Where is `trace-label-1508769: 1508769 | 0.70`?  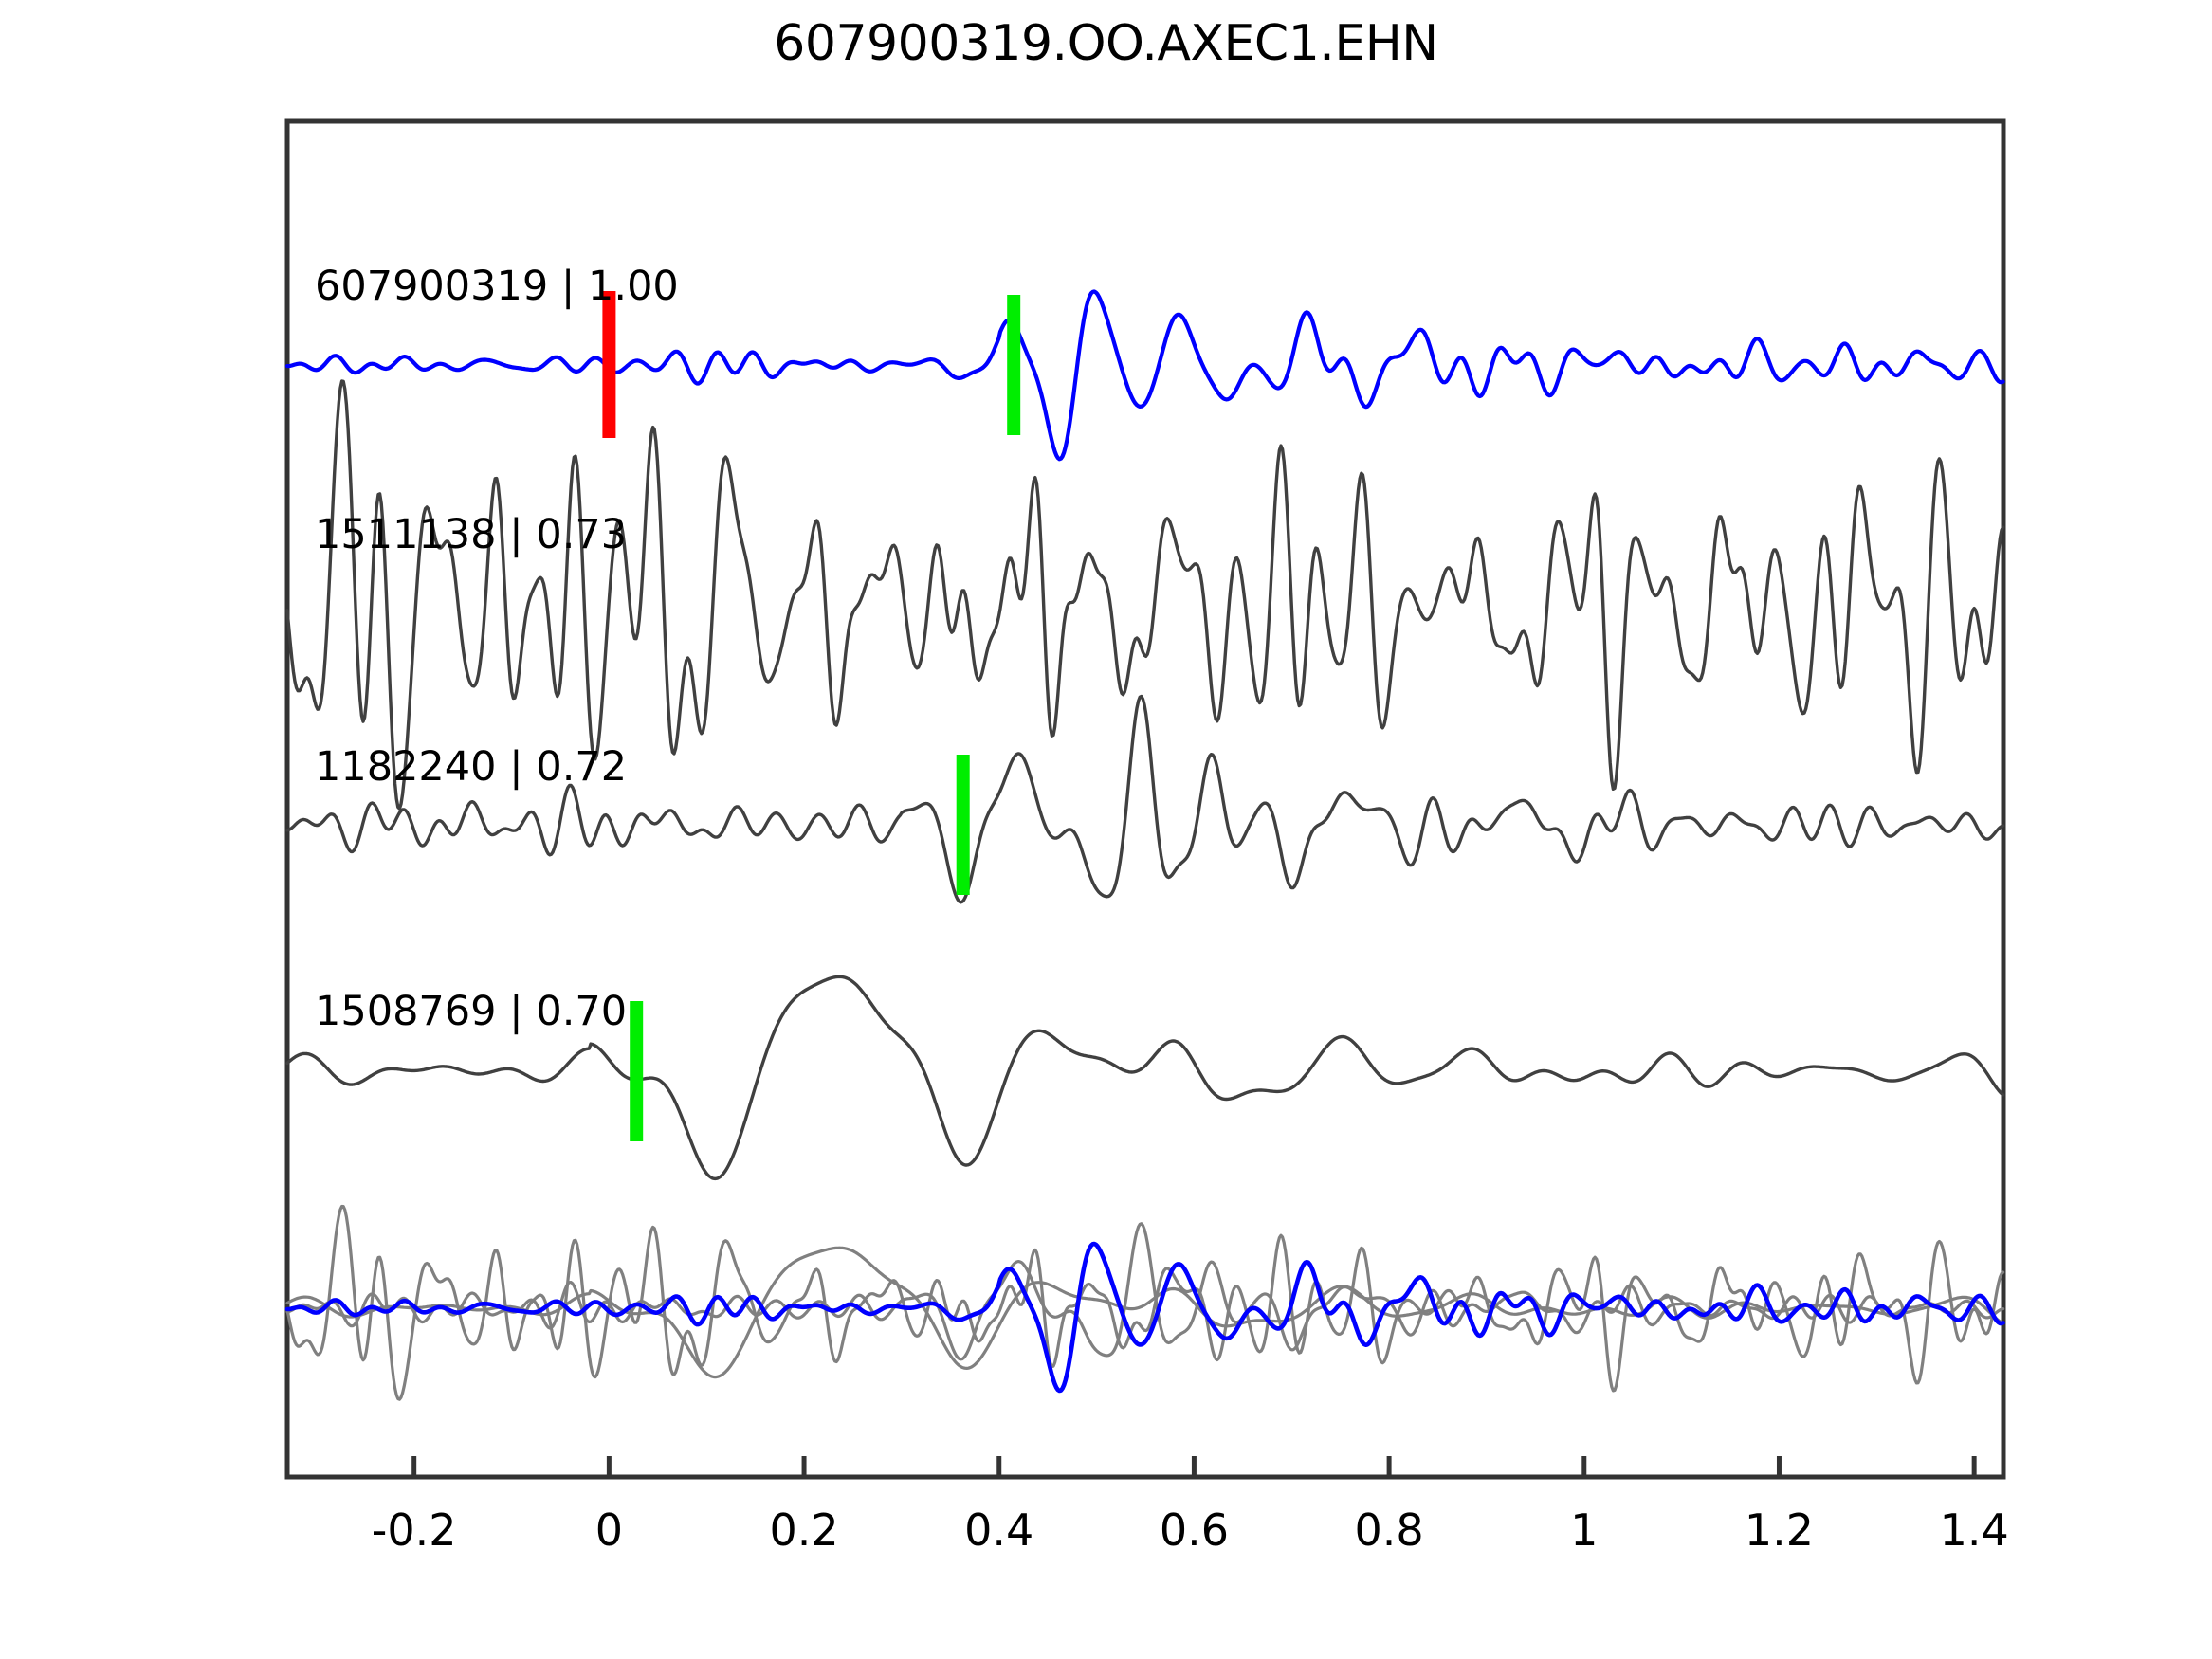 trace-label-1508769: 1508769 | 0.70 is located at coordinates (471, 1011).